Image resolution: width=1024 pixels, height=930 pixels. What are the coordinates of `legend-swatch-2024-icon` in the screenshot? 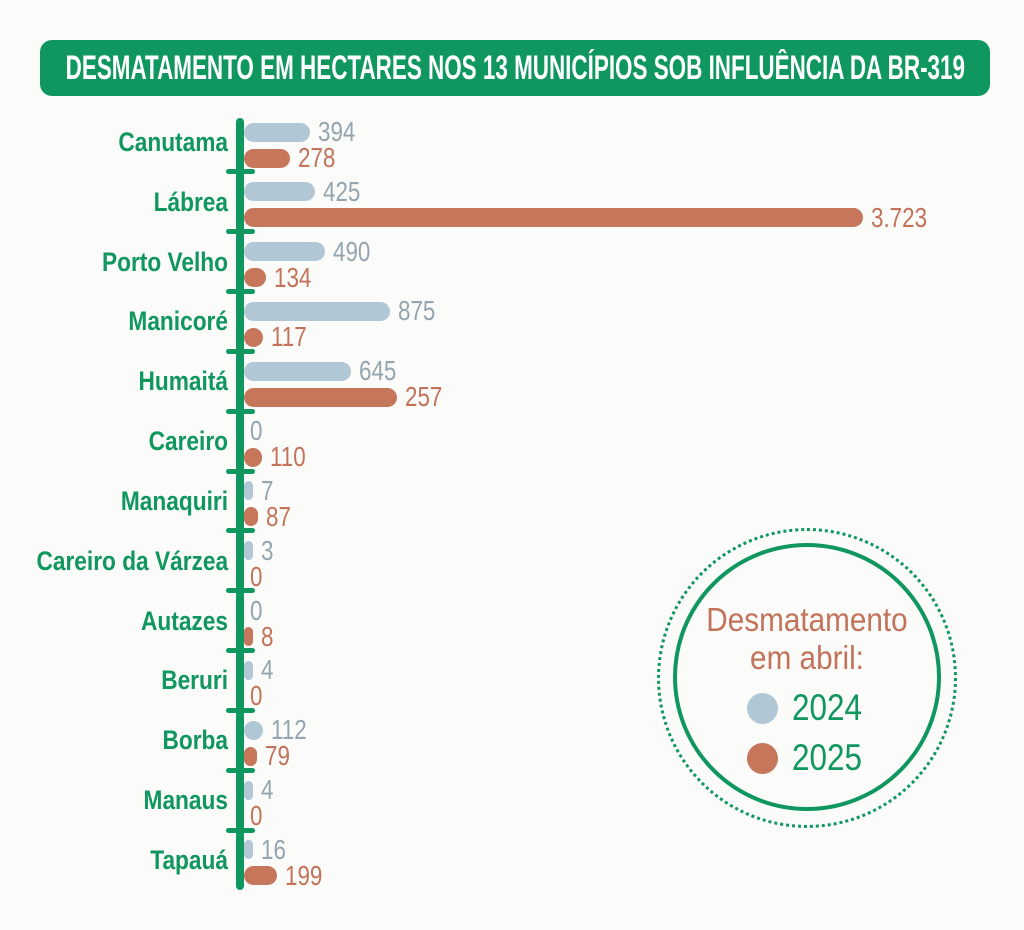 It's located at (762, 708).